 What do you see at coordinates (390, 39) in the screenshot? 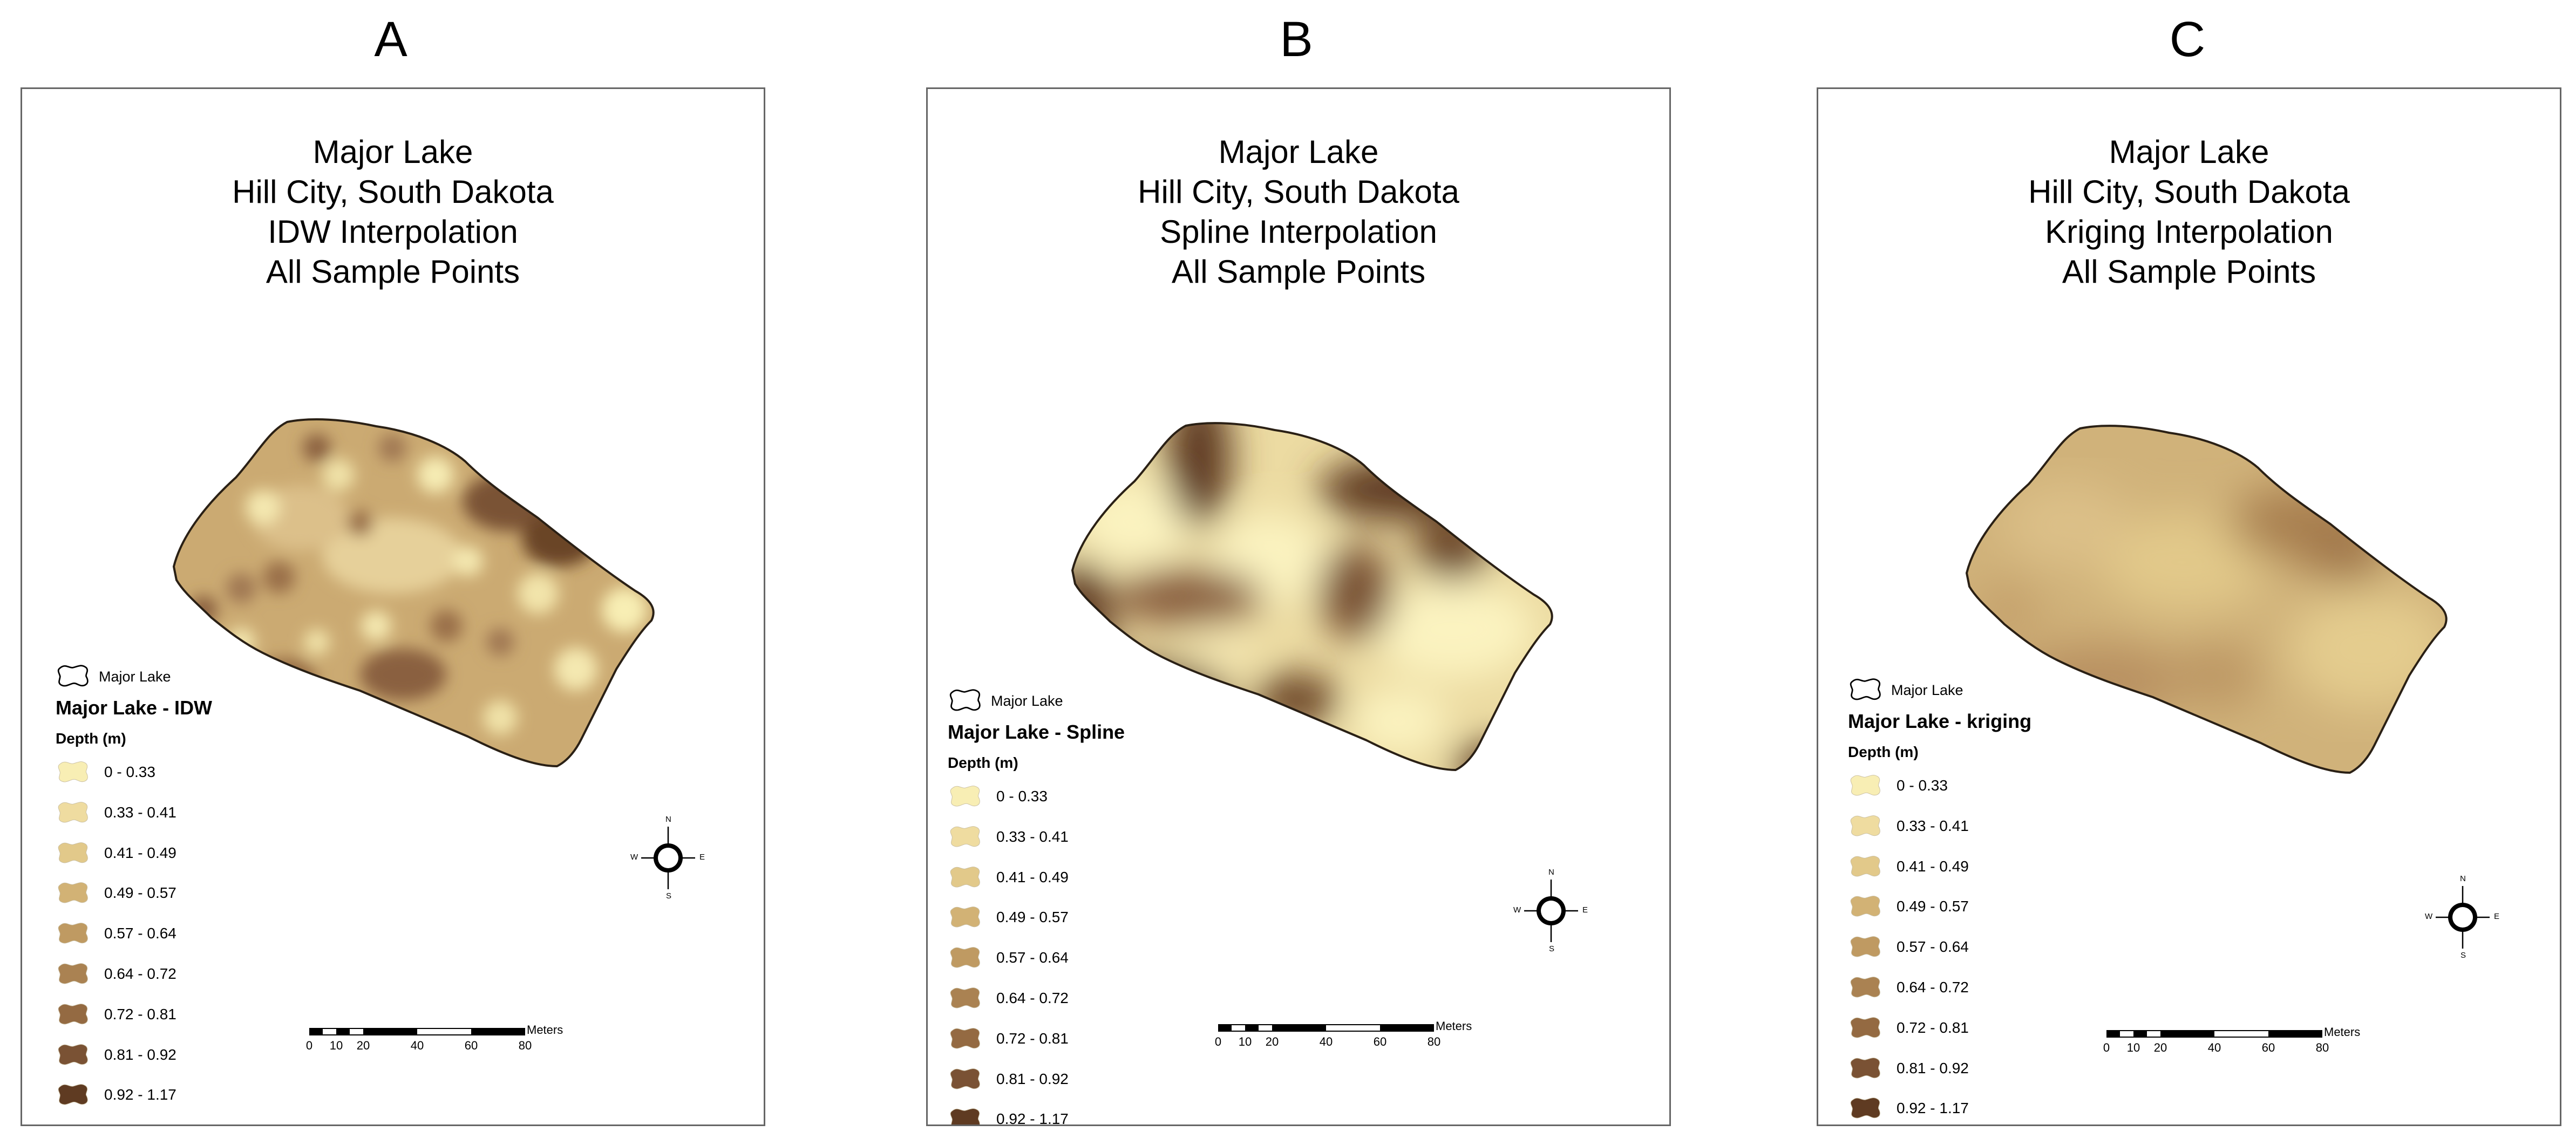
I see `panel-a-letter: A` at bounding box center [390, 39].